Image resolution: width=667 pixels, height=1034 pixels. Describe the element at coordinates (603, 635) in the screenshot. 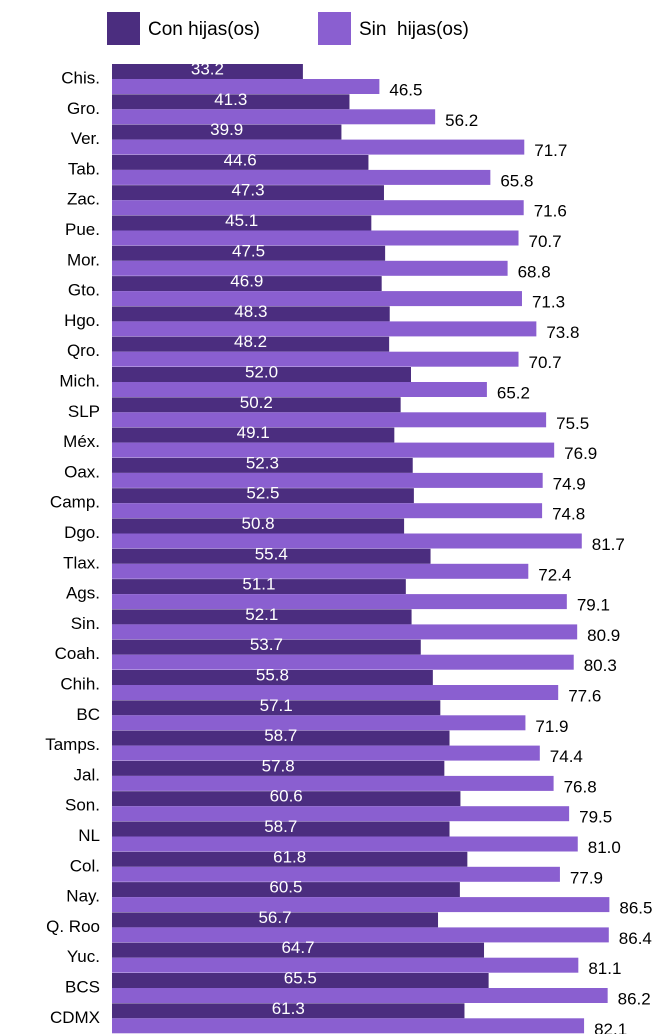

I see `value-label: 80.9` at that location.